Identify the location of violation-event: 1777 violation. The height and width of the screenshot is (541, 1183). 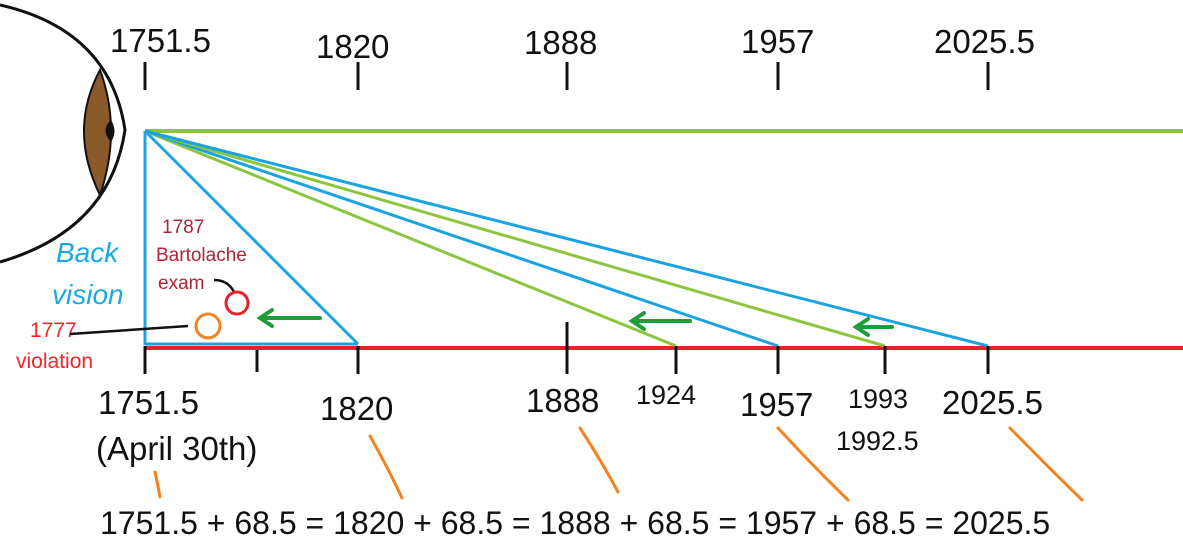
(119, 342).